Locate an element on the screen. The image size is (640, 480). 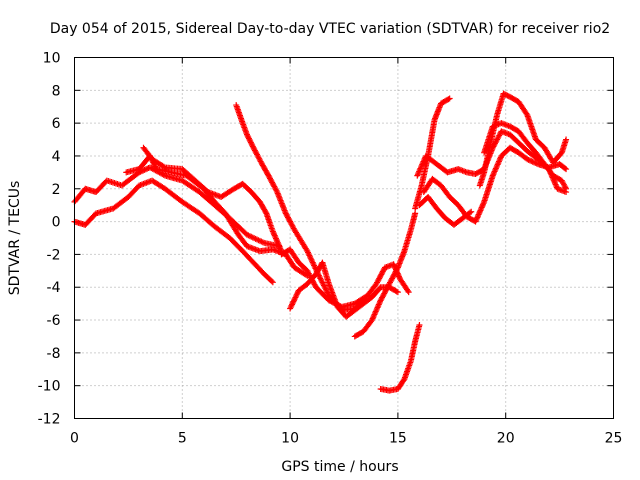
series-sat-n is located at coordinates (523, 139).